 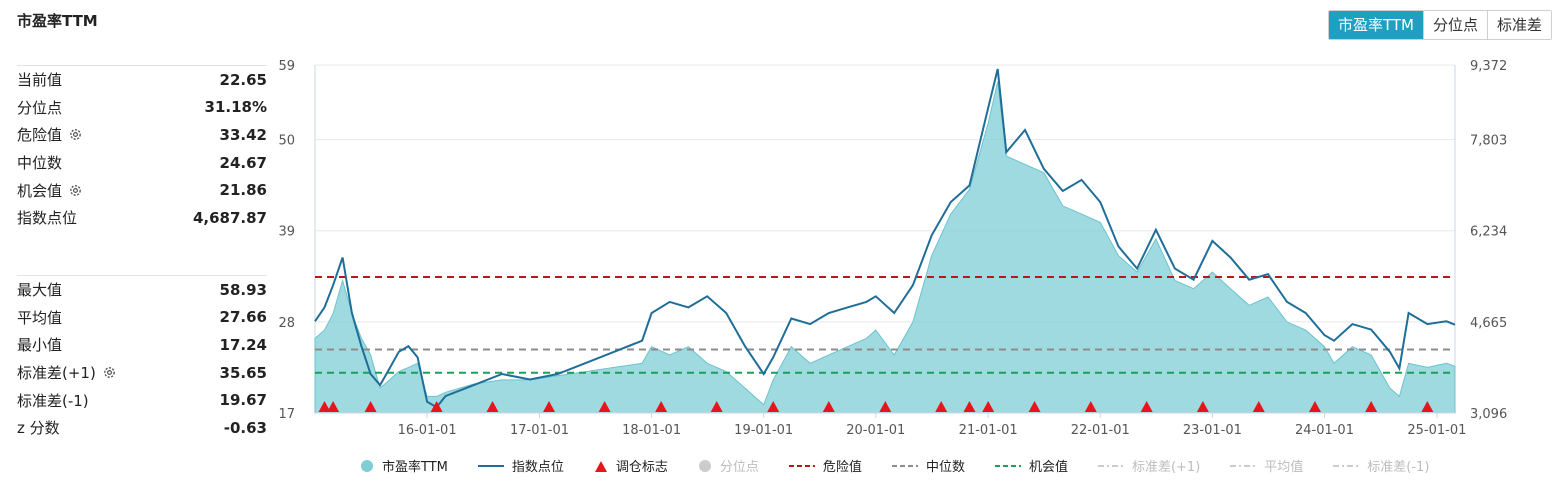 What do you see at coordinates (142, 345) in the screenshot?
I see `stat-row-min: 最小值 17.24` at bounding box center [142, 345].